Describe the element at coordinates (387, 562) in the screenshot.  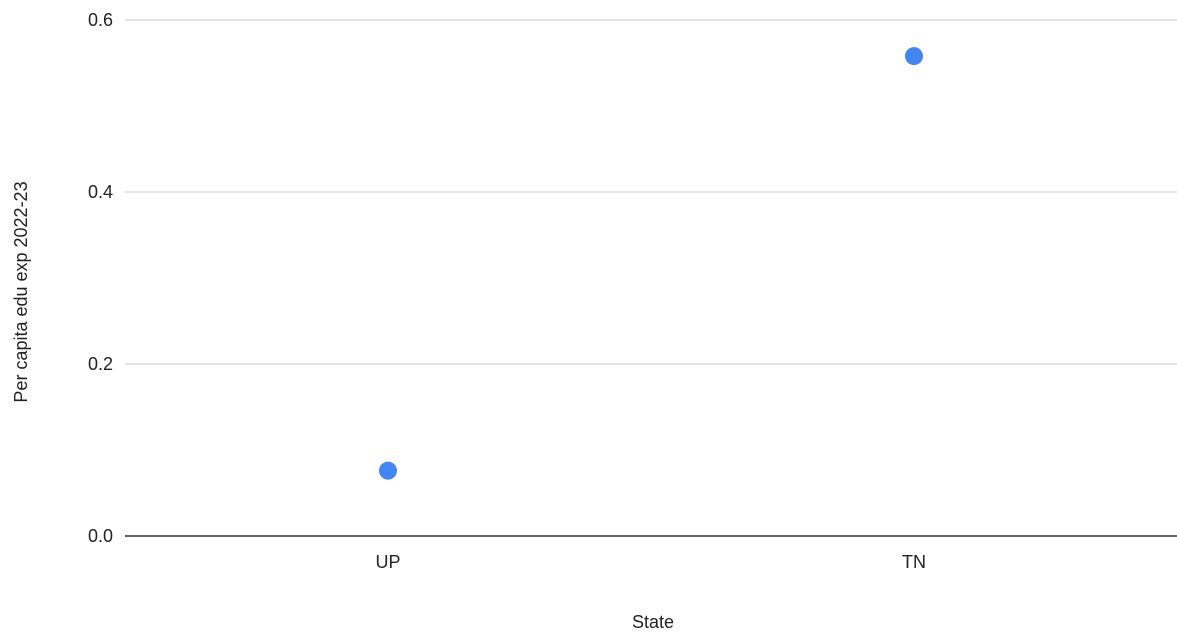
I see `x-tick-label: UP` at that location.